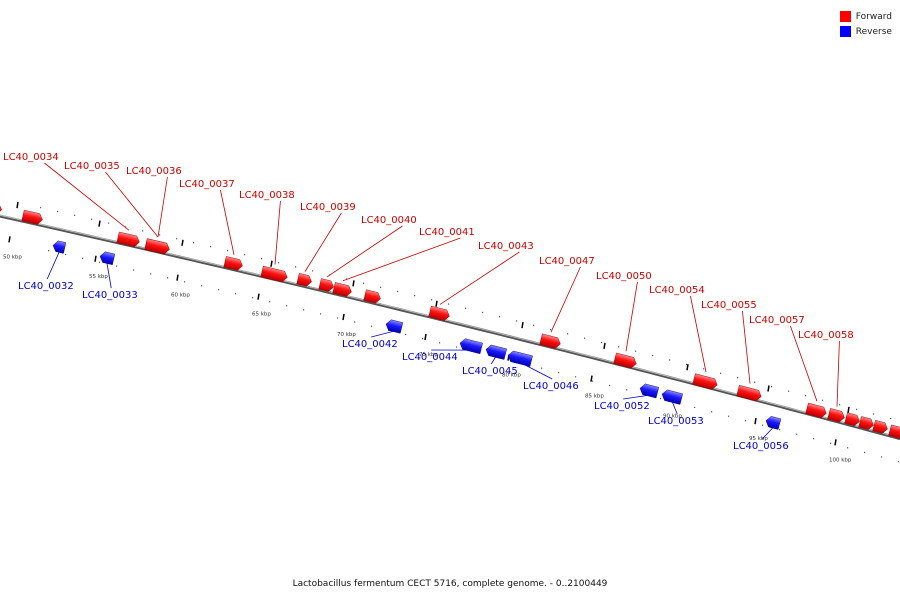 This screenshot has height=600, width=900. What do you see at coordinates (154, 171) in the screenshot?
I see `gene-label: LC40_0036` at bounding box center [154, 171].